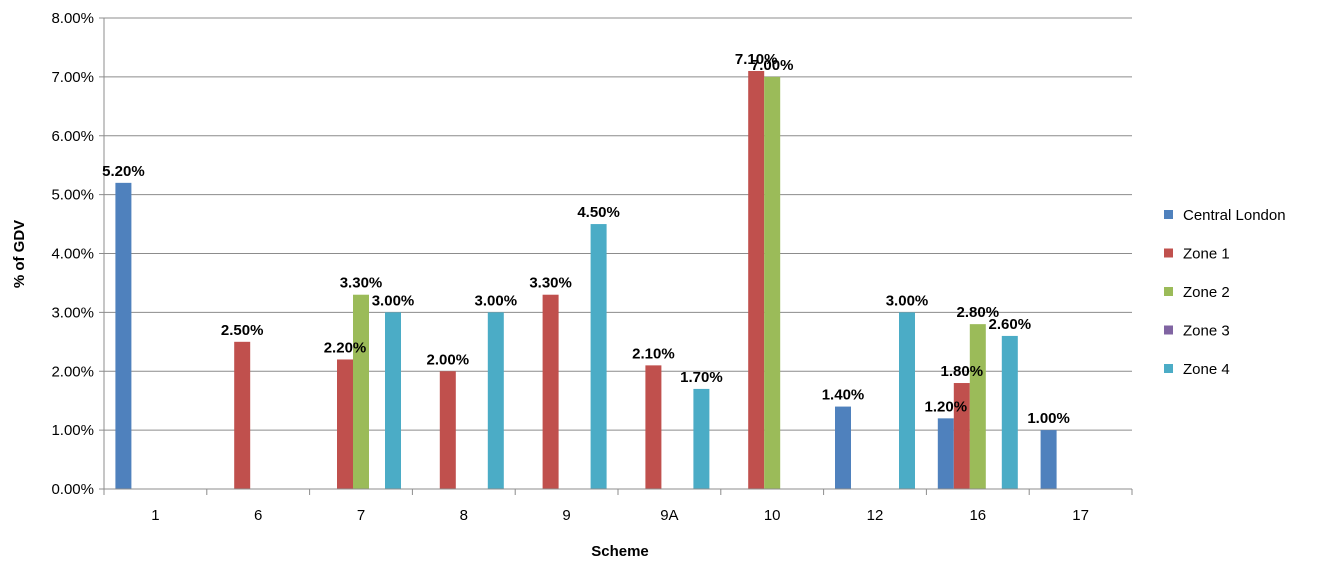 The height and width of the screenshot is (561, 1330). I want to click on y-tick-label: 1.00%, so click(72, 430).